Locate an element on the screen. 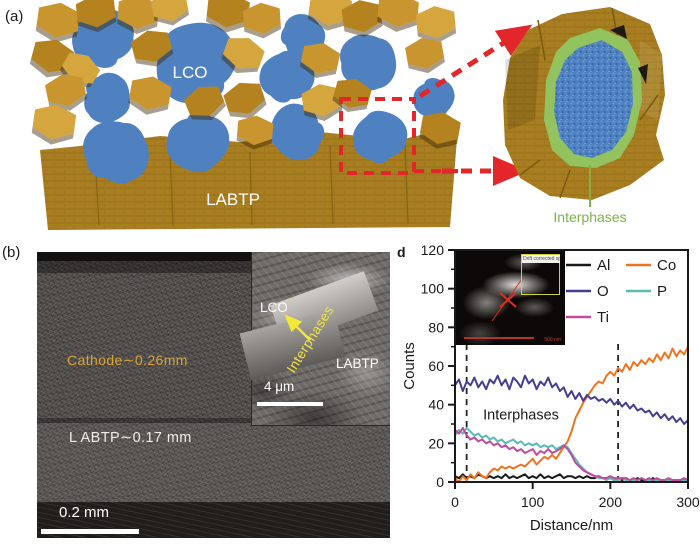 Image resolution: width=700 pixels, height=545 pixels. lco-label: LCO is located at coordinates (190, 72).